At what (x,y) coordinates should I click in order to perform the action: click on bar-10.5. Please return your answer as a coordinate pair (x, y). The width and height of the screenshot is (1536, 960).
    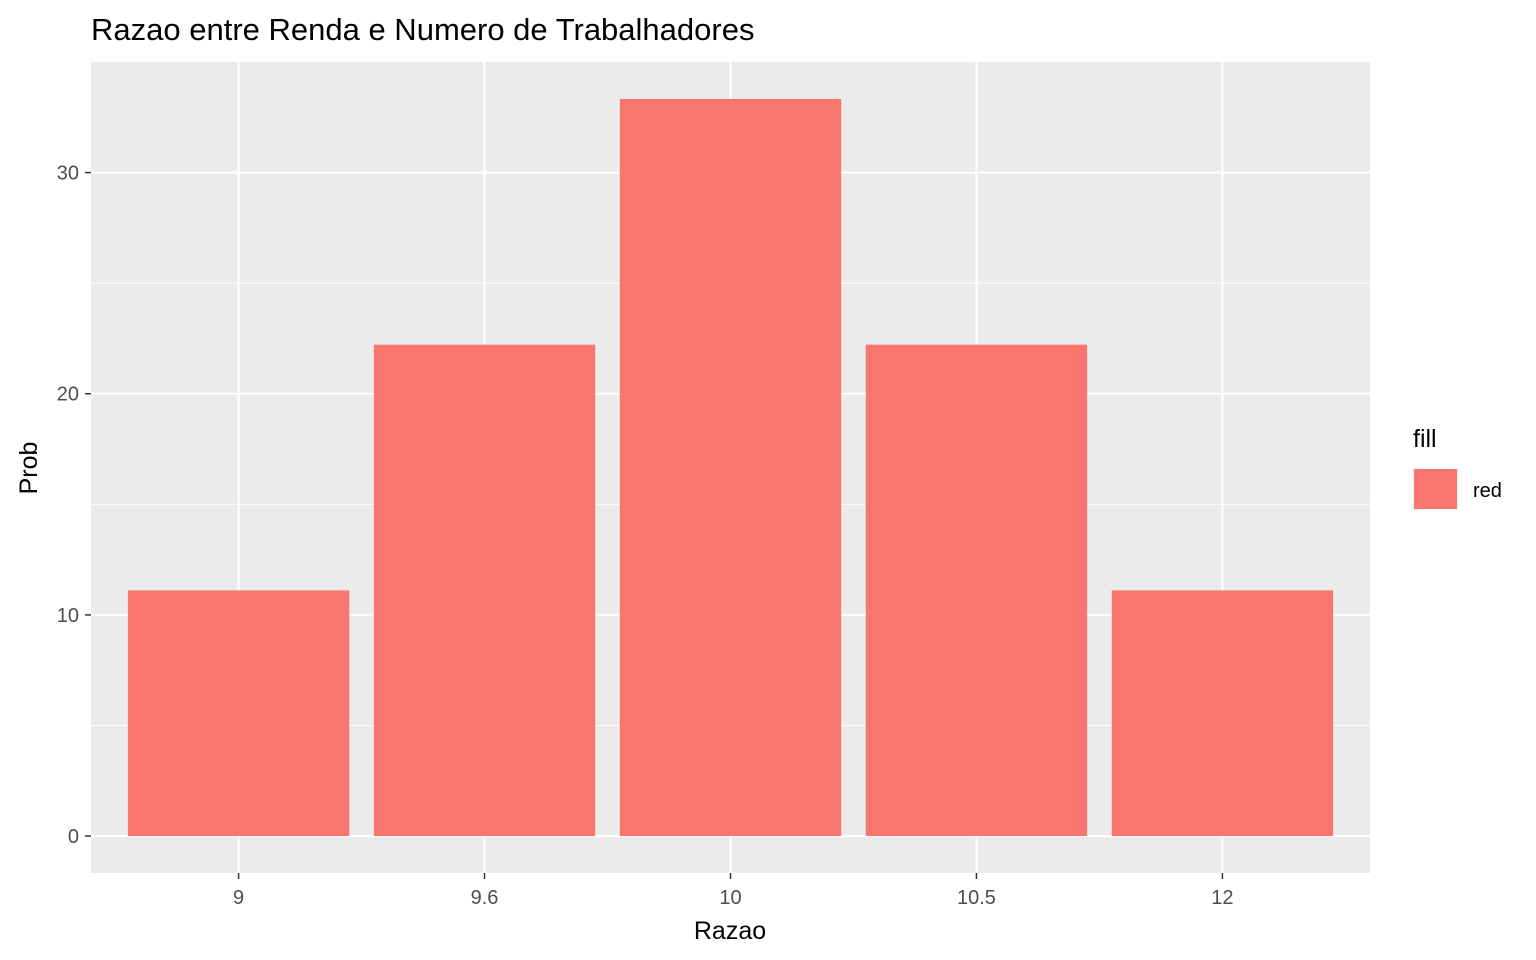
    Looking at the image, I should click on (976, 590).